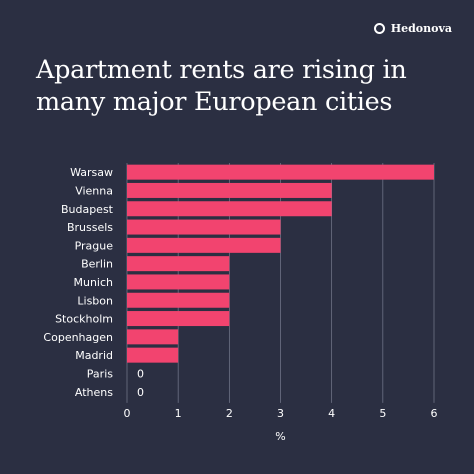  What do you see at coordinates (100, 373) in the screenshot?
I see `category-label: Paris` at bounding box center [100, 373].